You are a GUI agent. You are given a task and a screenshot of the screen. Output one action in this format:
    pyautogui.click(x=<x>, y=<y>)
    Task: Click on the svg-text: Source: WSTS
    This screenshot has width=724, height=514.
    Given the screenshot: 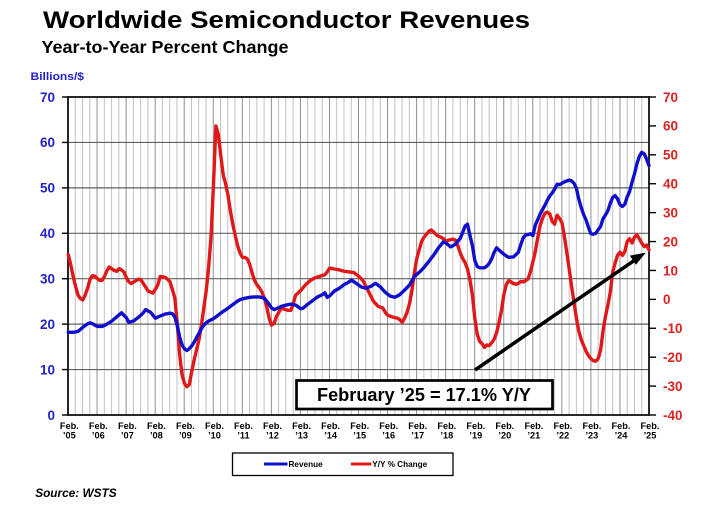 What is the action you would take?
    pyautogui.click(x=76, y=493)
    